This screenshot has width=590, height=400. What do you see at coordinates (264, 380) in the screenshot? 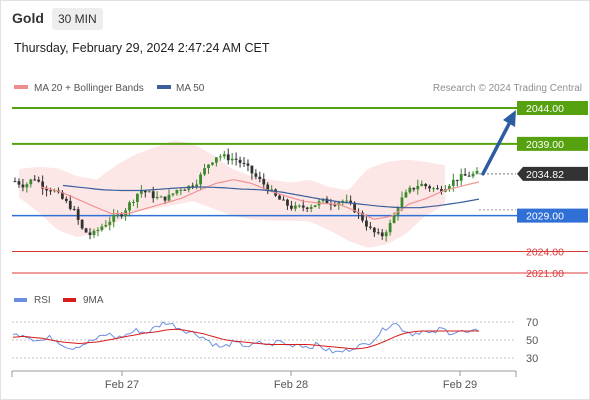
I see `time-axis: Feb 27 Feb 28 Feb 29` at bounding box center [264, 380].